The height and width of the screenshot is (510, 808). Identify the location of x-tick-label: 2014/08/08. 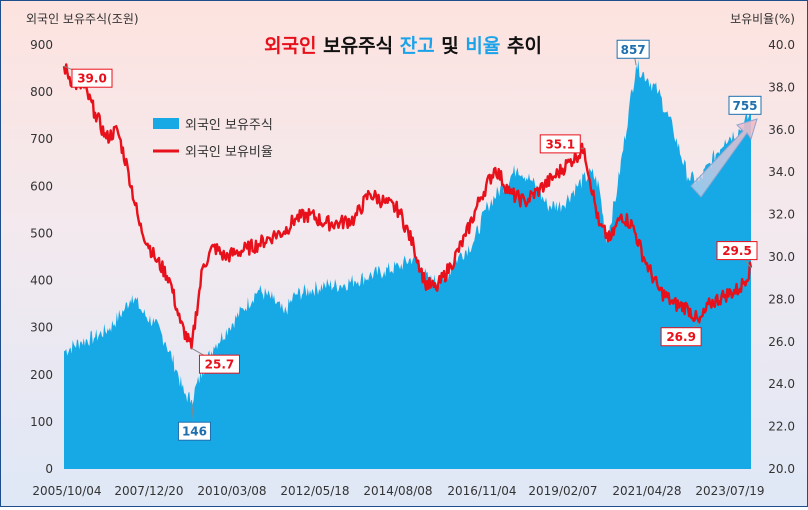
(397, 491).